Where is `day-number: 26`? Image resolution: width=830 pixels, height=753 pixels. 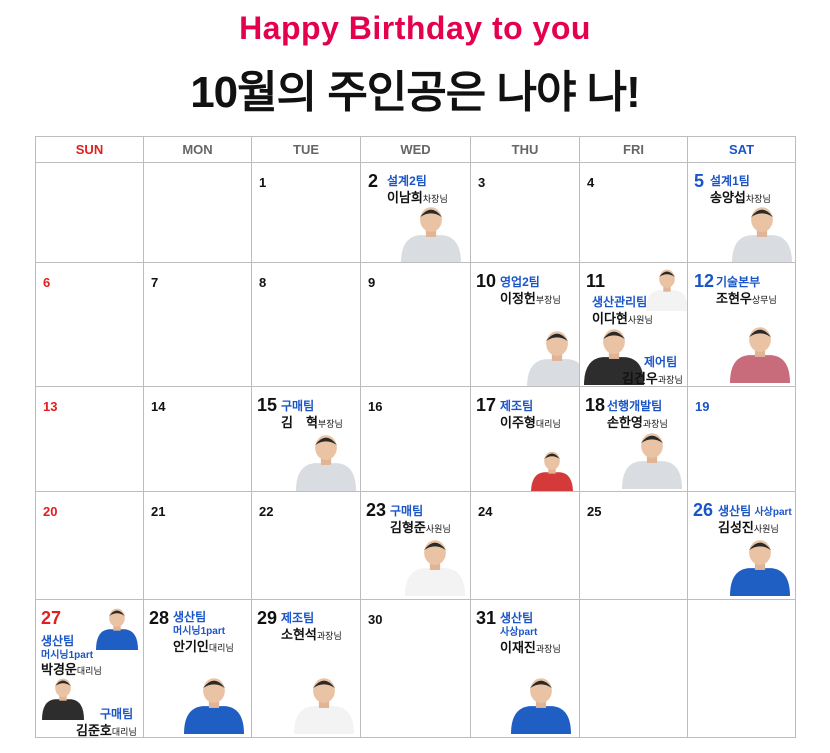 day-number: 26 is located at coordinates (703, 510).